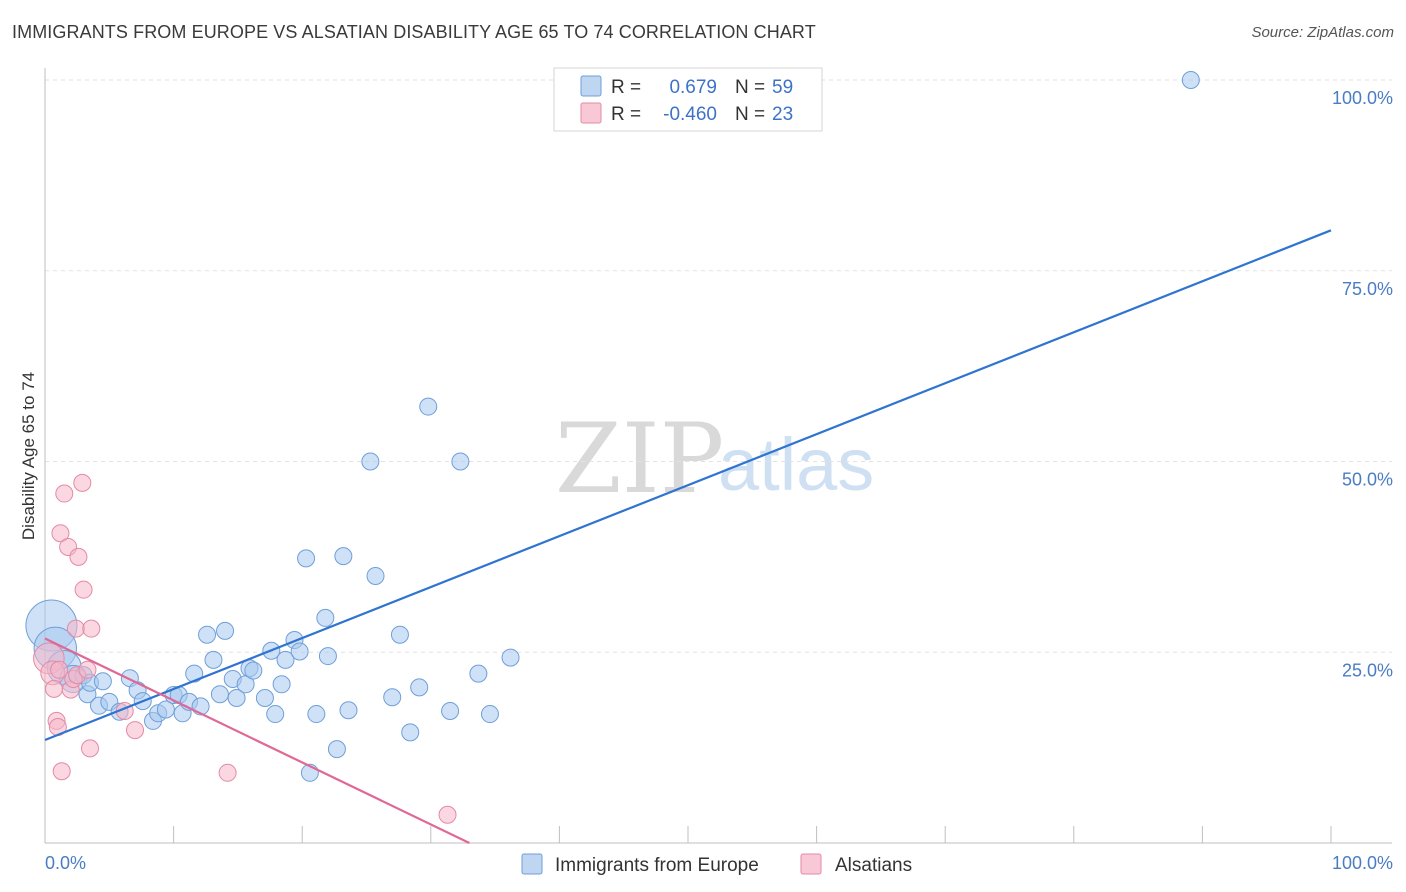  What do you see at coordinates (782, 114) in the screenshot?
I see `legend-n-value-alsatians: 23` at bounding box center [782, 114].